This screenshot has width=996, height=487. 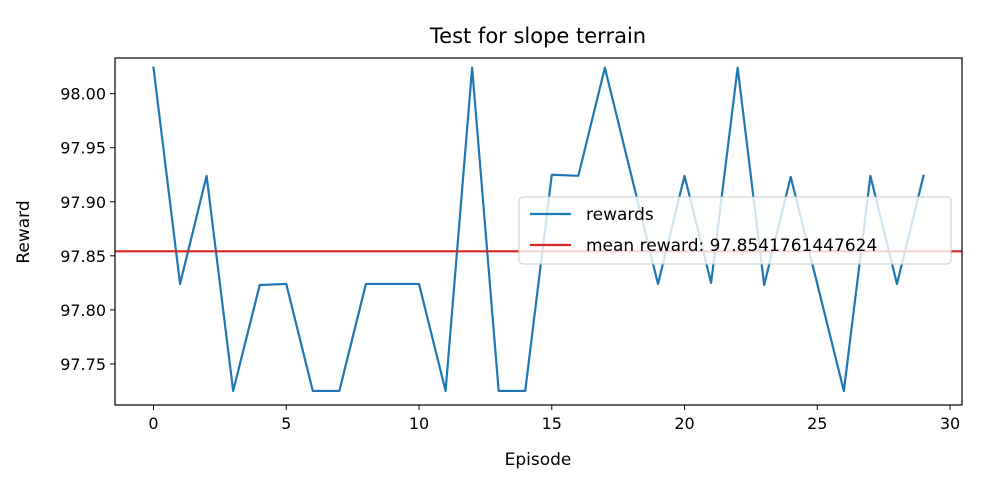 I want to click on x-axis-label: Episode, so click(x=538, y=460).